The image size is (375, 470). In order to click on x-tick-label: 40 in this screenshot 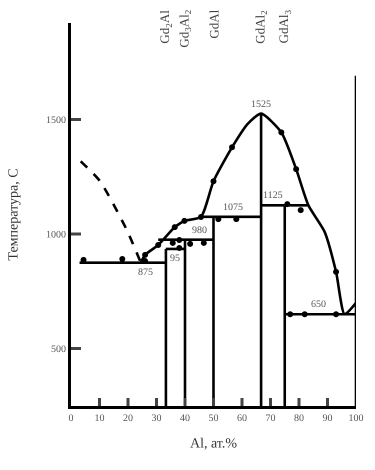, I will do `click(185, 418)`.